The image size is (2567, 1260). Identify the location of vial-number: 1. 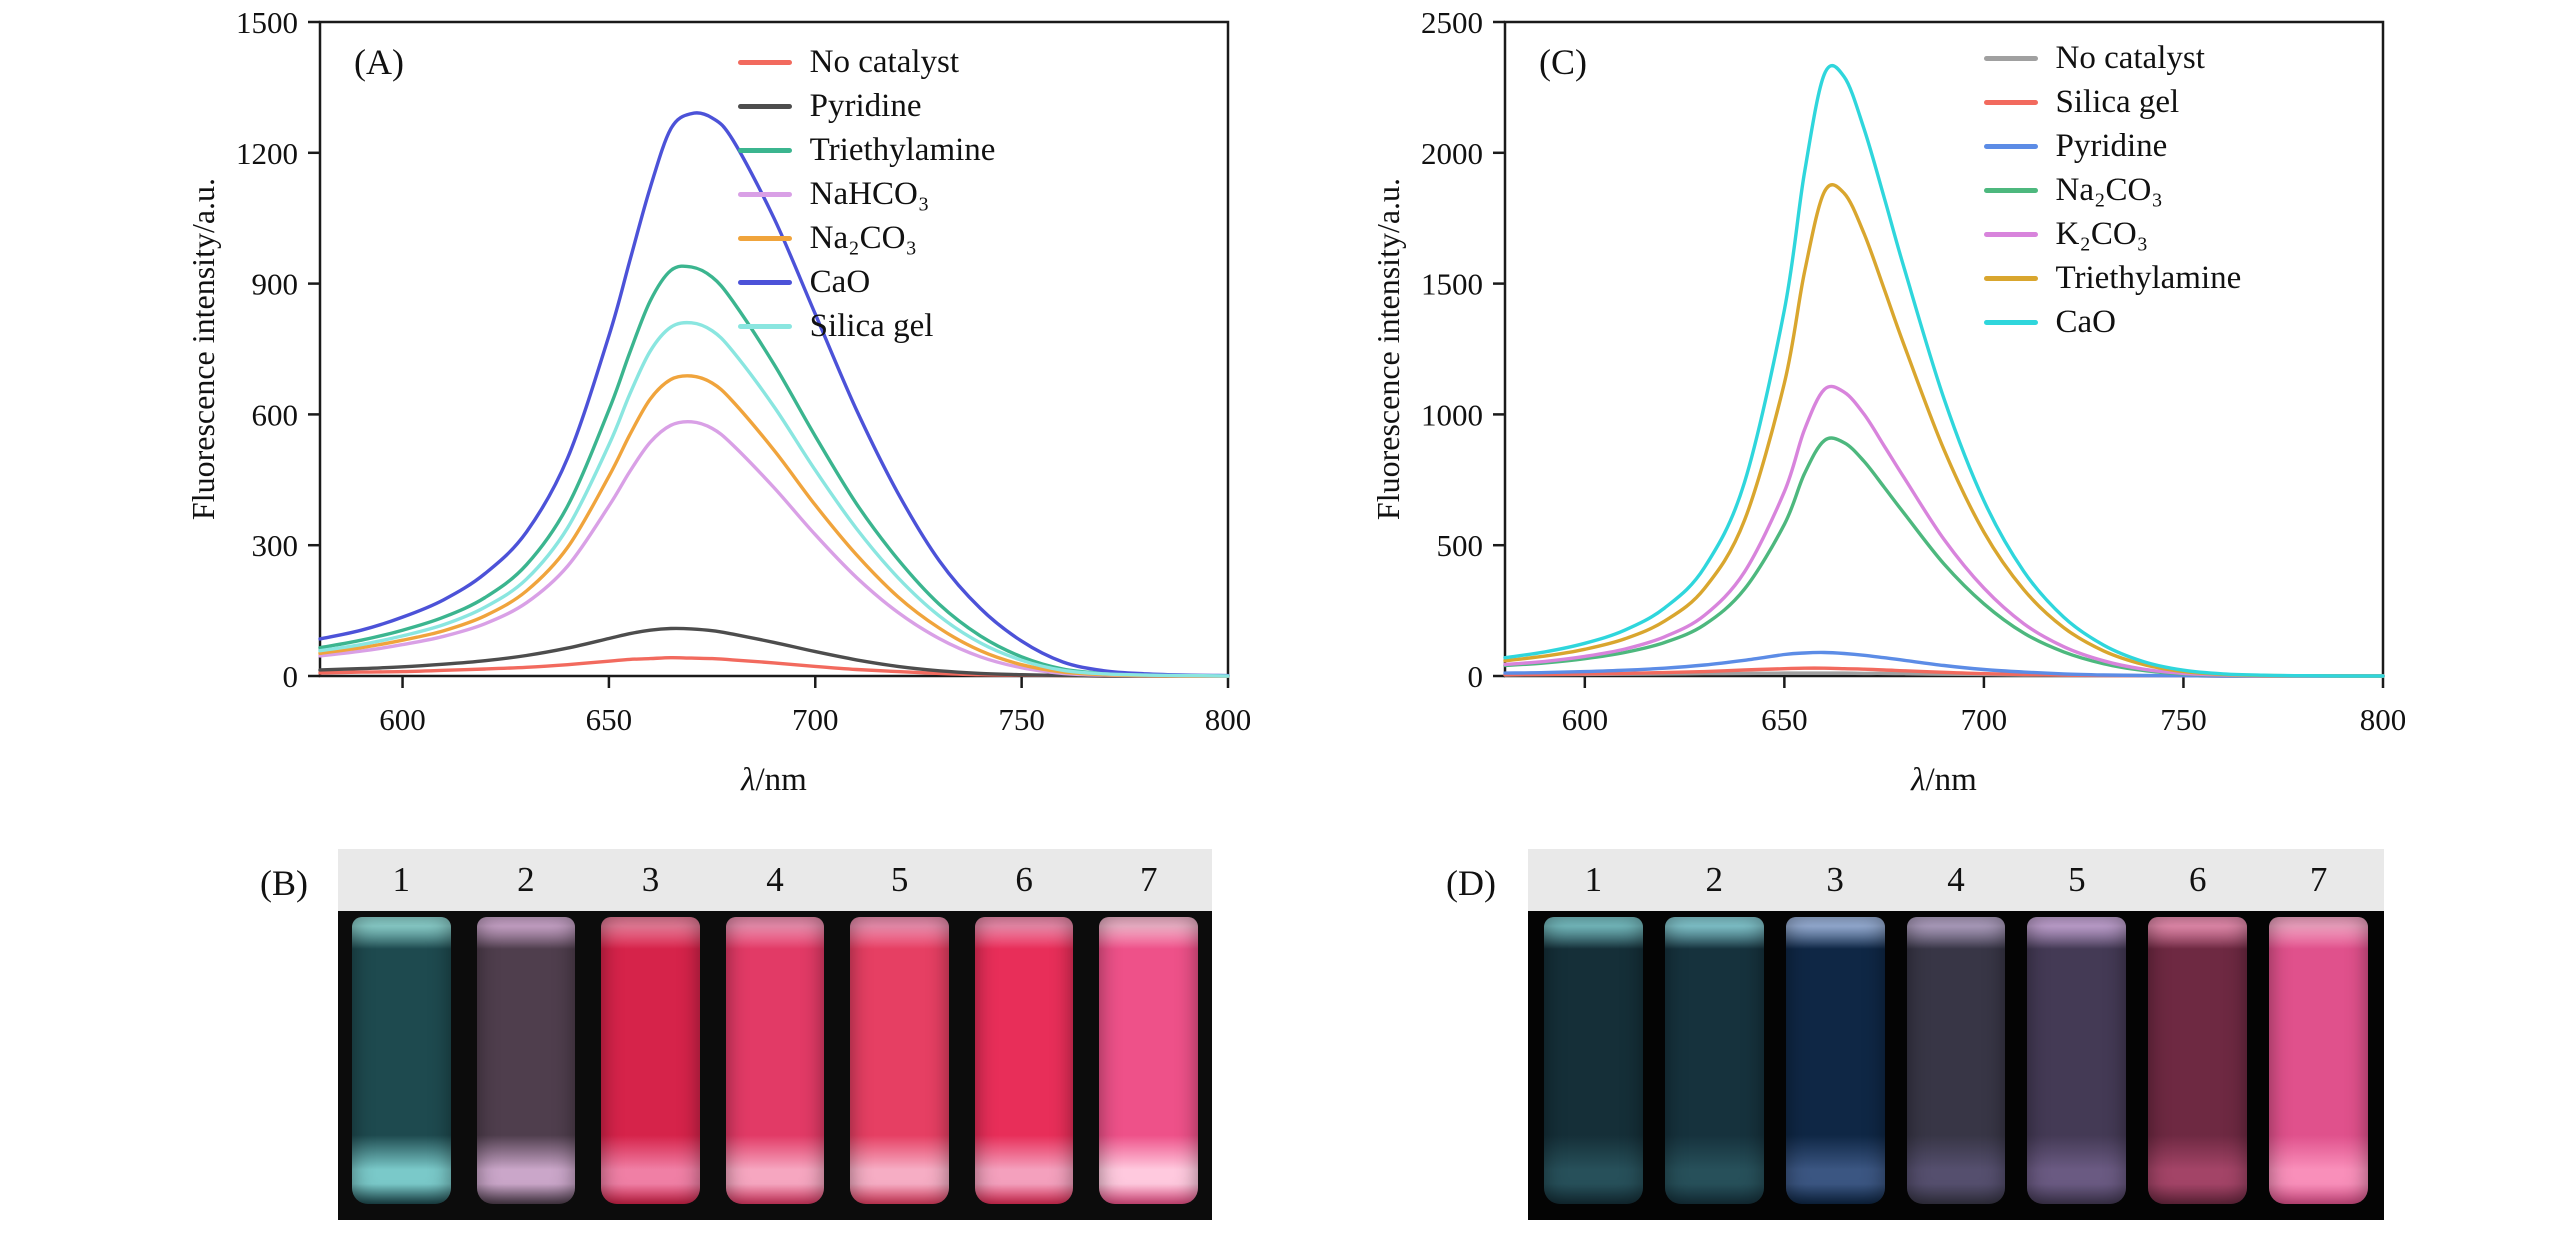
(1593, 879).